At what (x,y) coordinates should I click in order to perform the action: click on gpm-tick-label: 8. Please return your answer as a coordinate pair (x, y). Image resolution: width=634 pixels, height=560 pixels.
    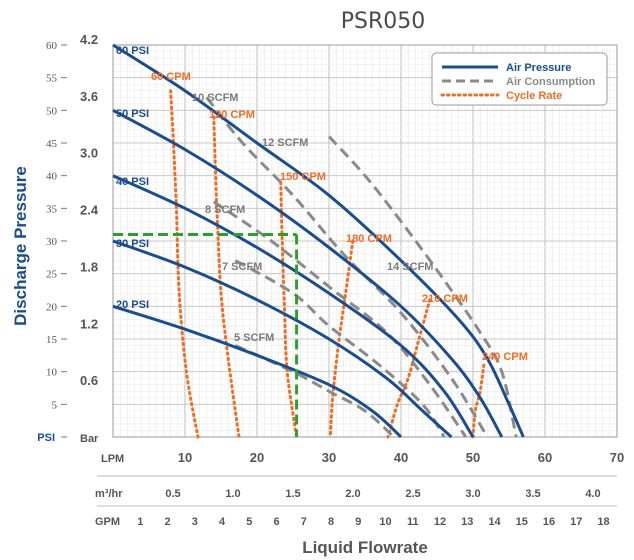
    Looking at the image, I should click on (331, 522).